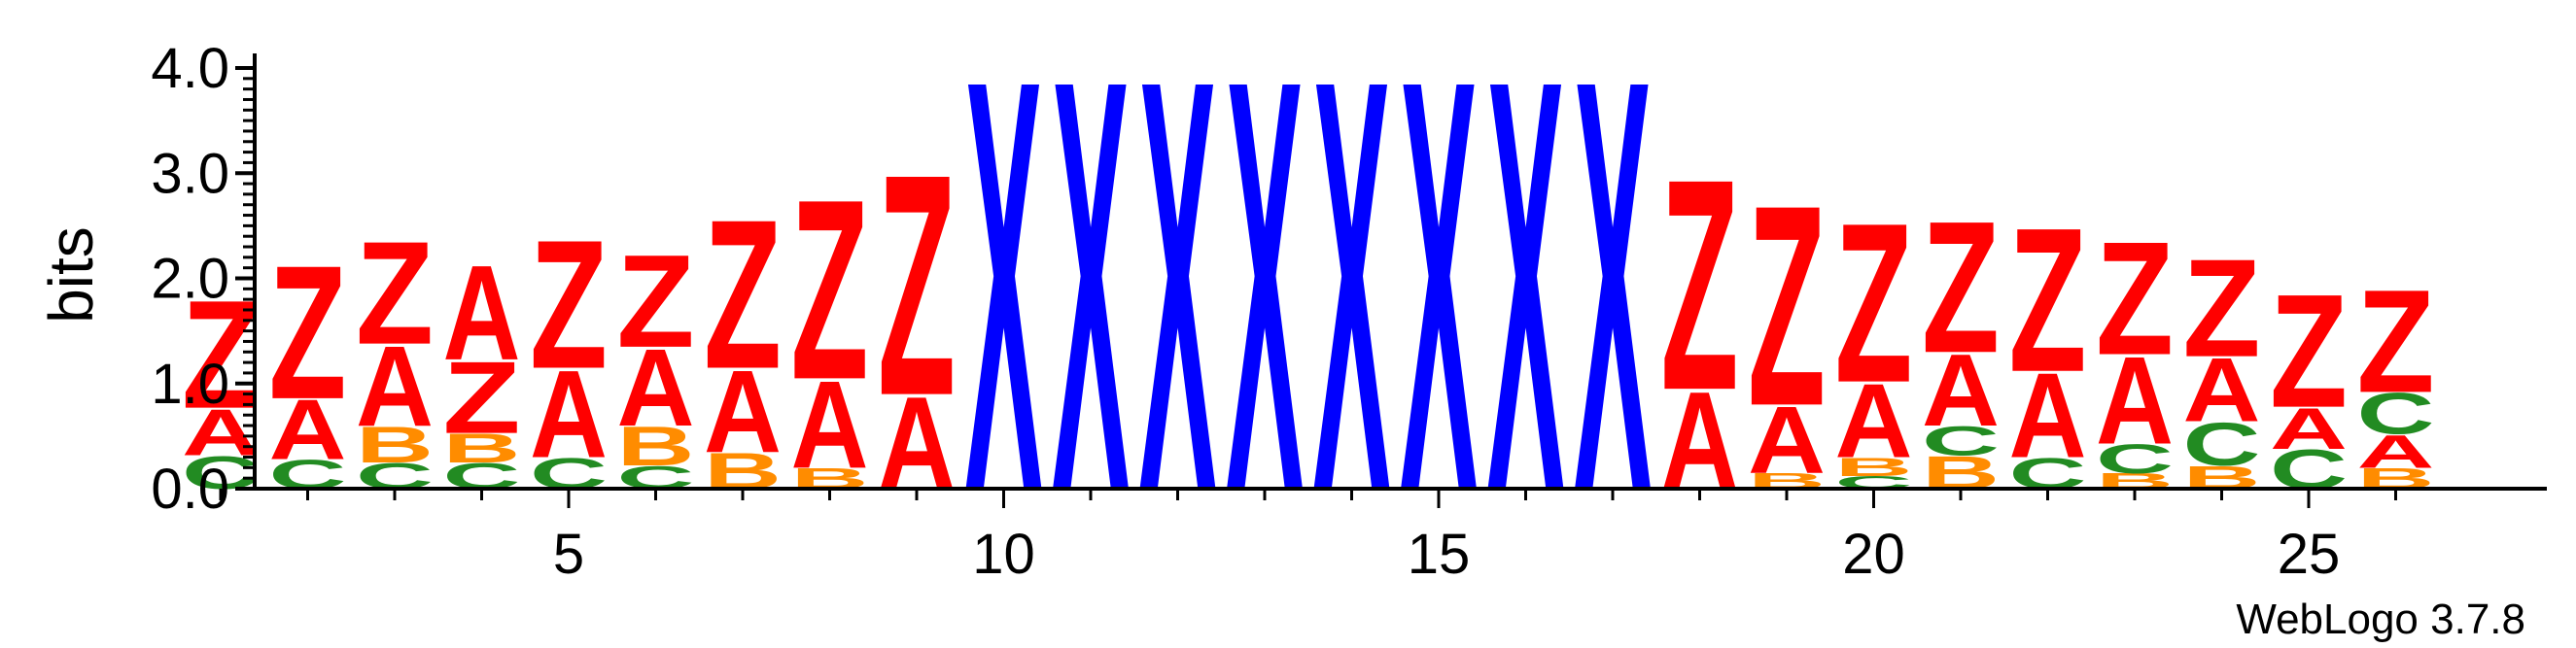 The height and width of the screenshot is (648, 2576). I want to click on logo-column-16: X, so click(1526, 307).